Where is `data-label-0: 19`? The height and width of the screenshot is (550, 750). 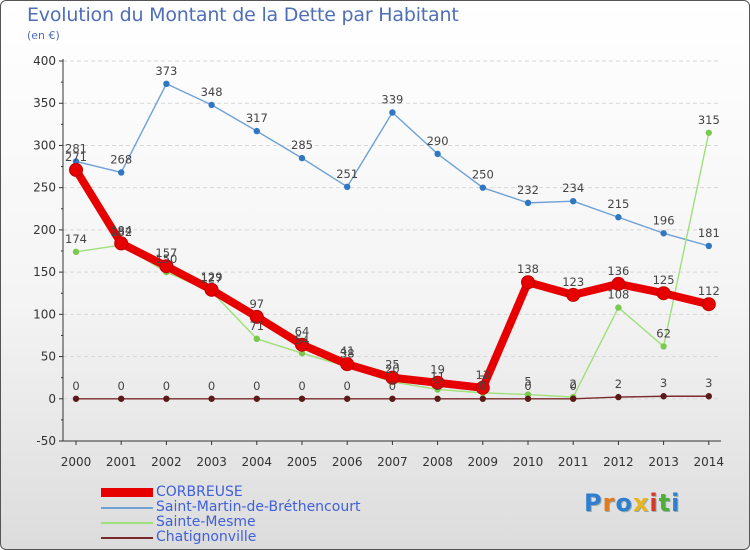 data-label-0: 19 is located at coordinates (437, 370).